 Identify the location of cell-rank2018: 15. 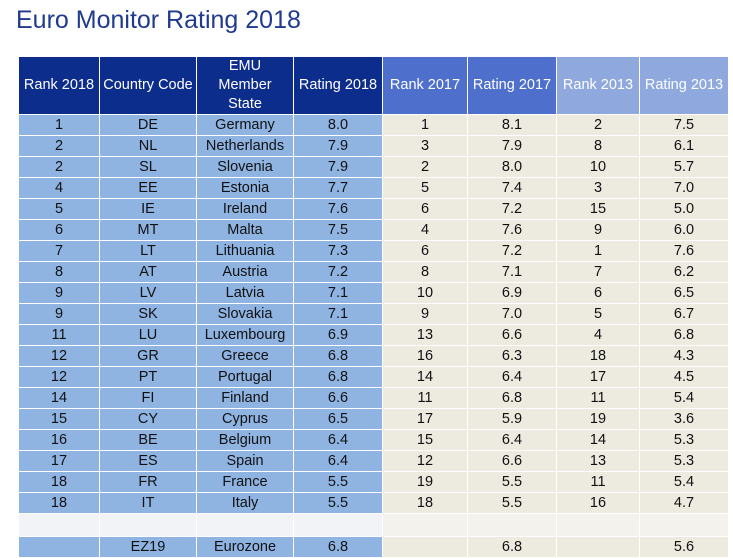
(59, 419).